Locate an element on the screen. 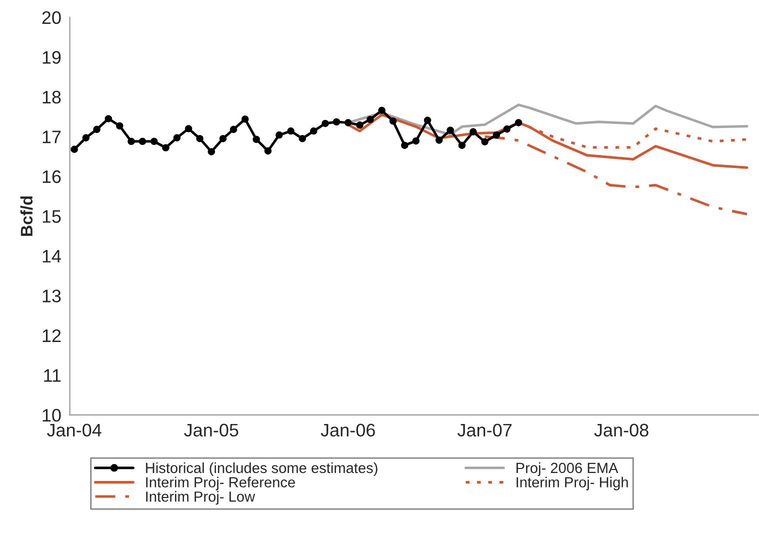 The width and height of the screenshot is (759, 541). legend-label: Historical (includes some estimates) is located at coordinates (262, 469).